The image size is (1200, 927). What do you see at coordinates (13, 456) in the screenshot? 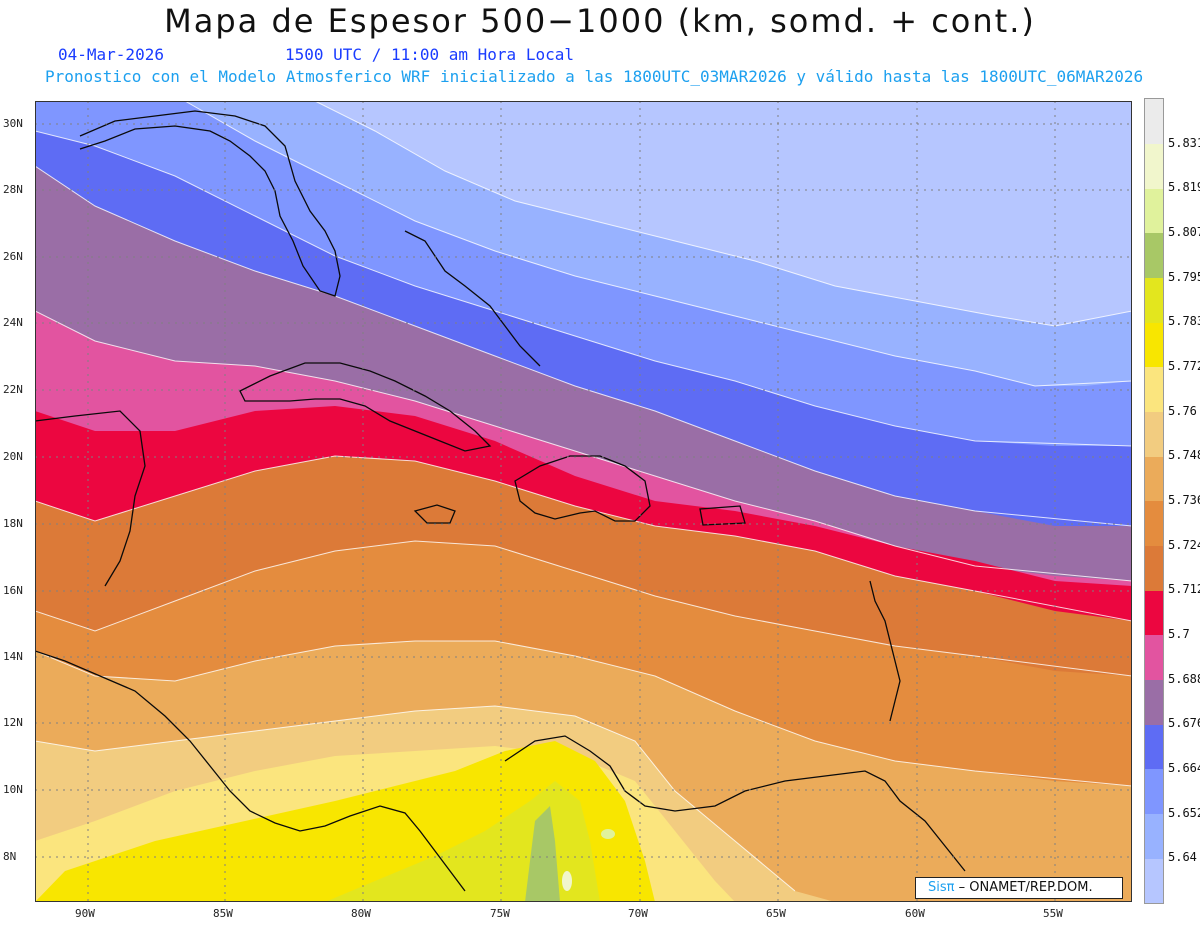
I see `lat-label-20n: 20N` at bounding box center [13, 456].